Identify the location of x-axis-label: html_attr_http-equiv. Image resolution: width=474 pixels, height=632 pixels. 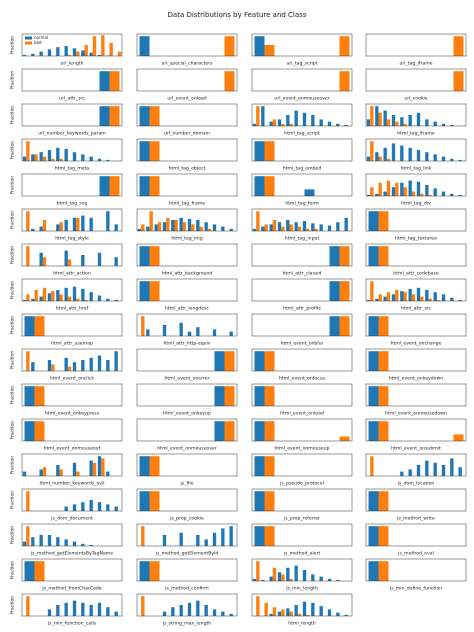
(186, 344).